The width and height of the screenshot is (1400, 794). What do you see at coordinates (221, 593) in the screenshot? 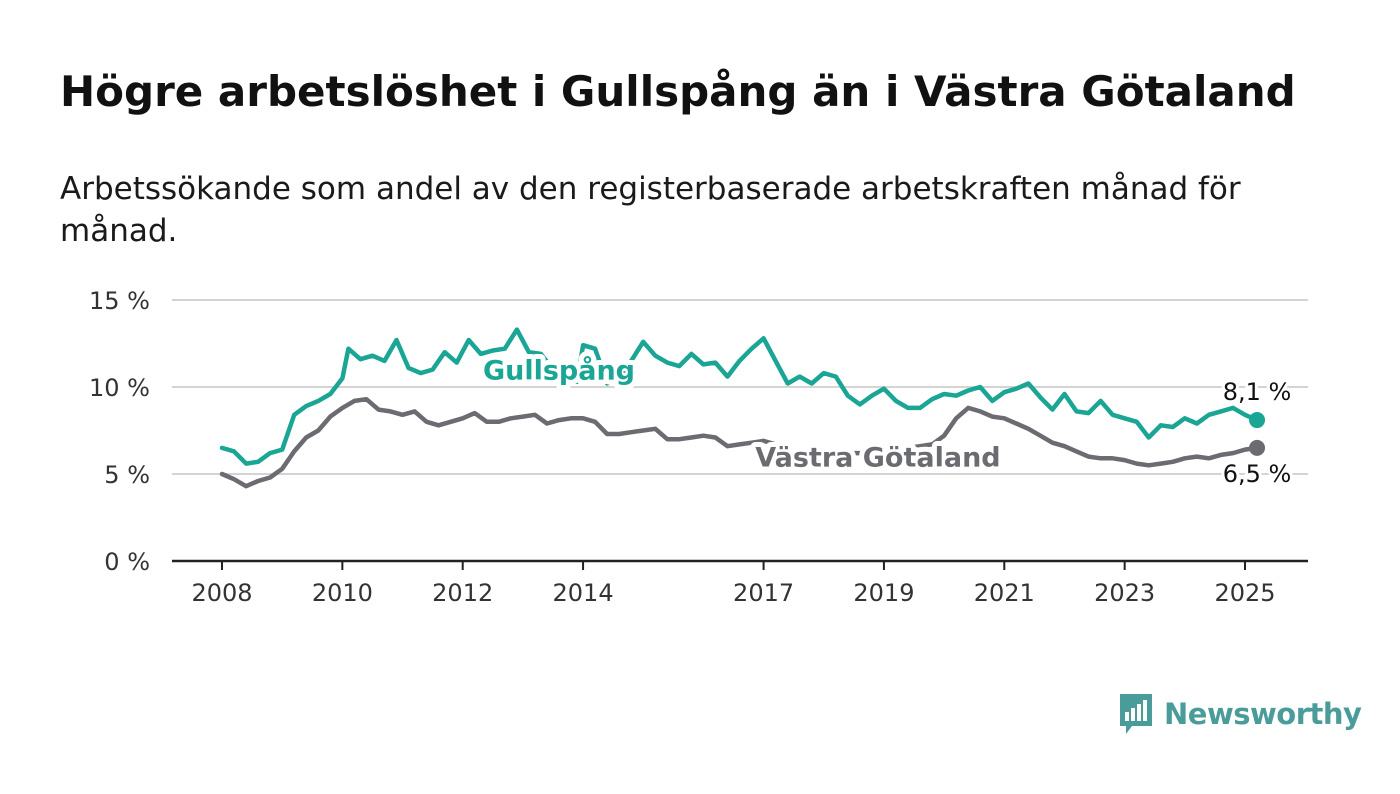
I see `x-tick-label: 2008` at bounding box center [221, 593].